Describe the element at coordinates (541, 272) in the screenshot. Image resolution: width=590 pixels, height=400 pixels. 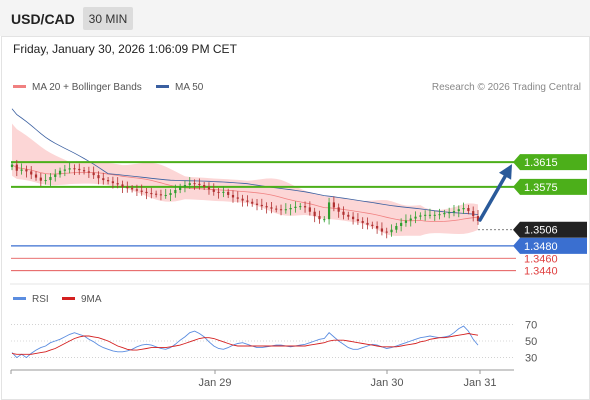
I see `level-label-minor: 1.3440` at that location.